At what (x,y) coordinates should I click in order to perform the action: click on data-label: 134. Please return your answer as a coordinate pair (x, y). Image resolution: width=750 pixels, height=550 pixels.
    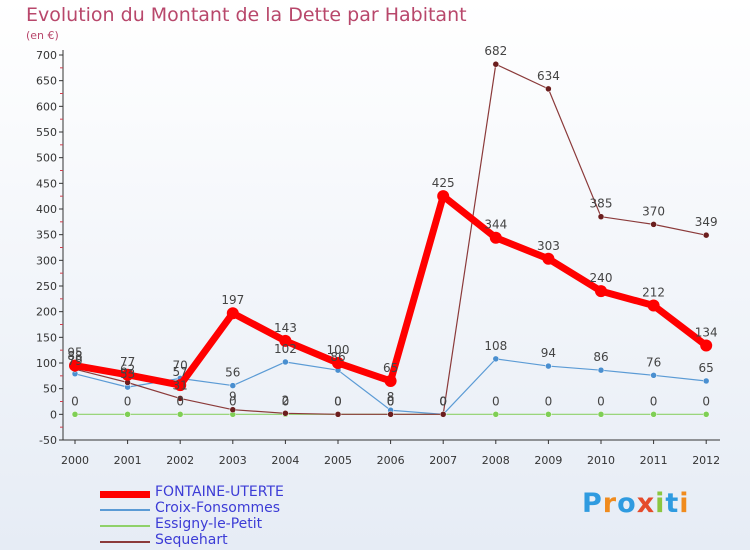
    Looking at the image, I should click on (706, 333).